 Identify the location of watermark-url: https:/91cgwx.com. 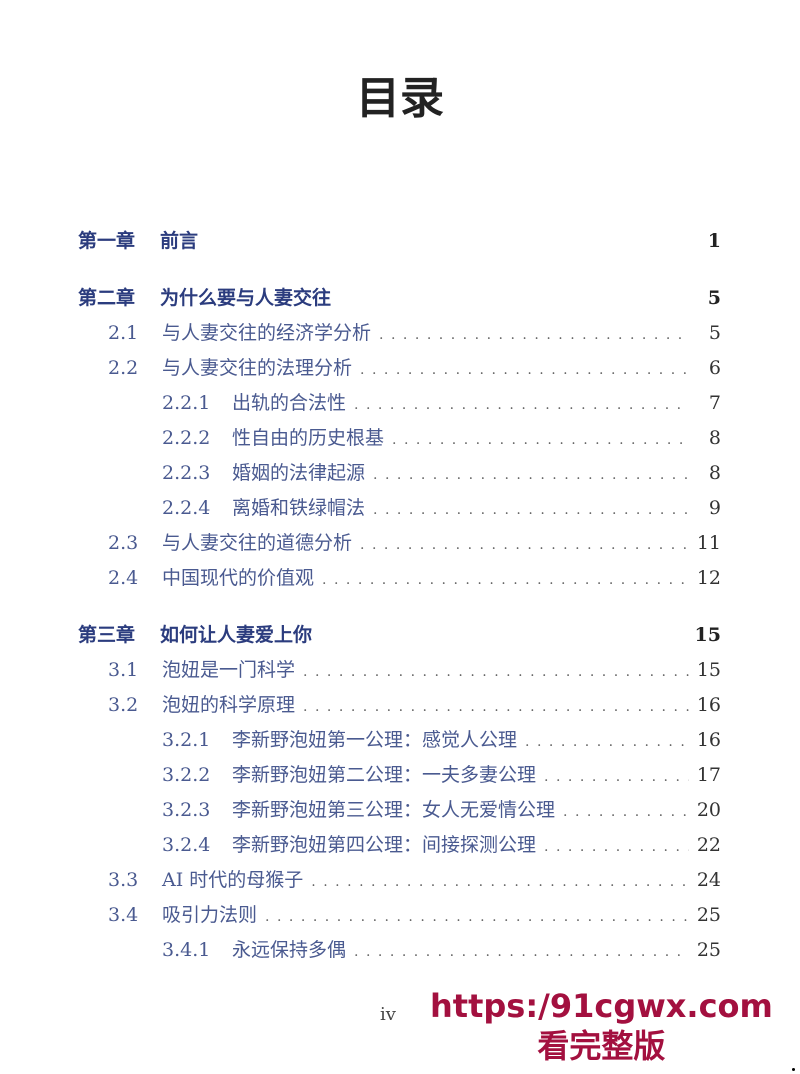
(601, 1006).